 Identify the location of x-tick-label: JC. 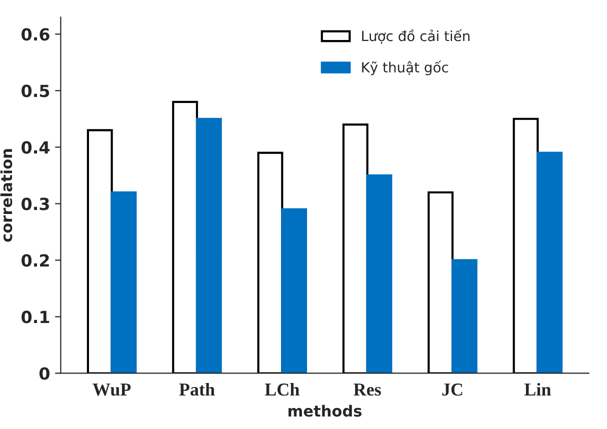
(452, 390).